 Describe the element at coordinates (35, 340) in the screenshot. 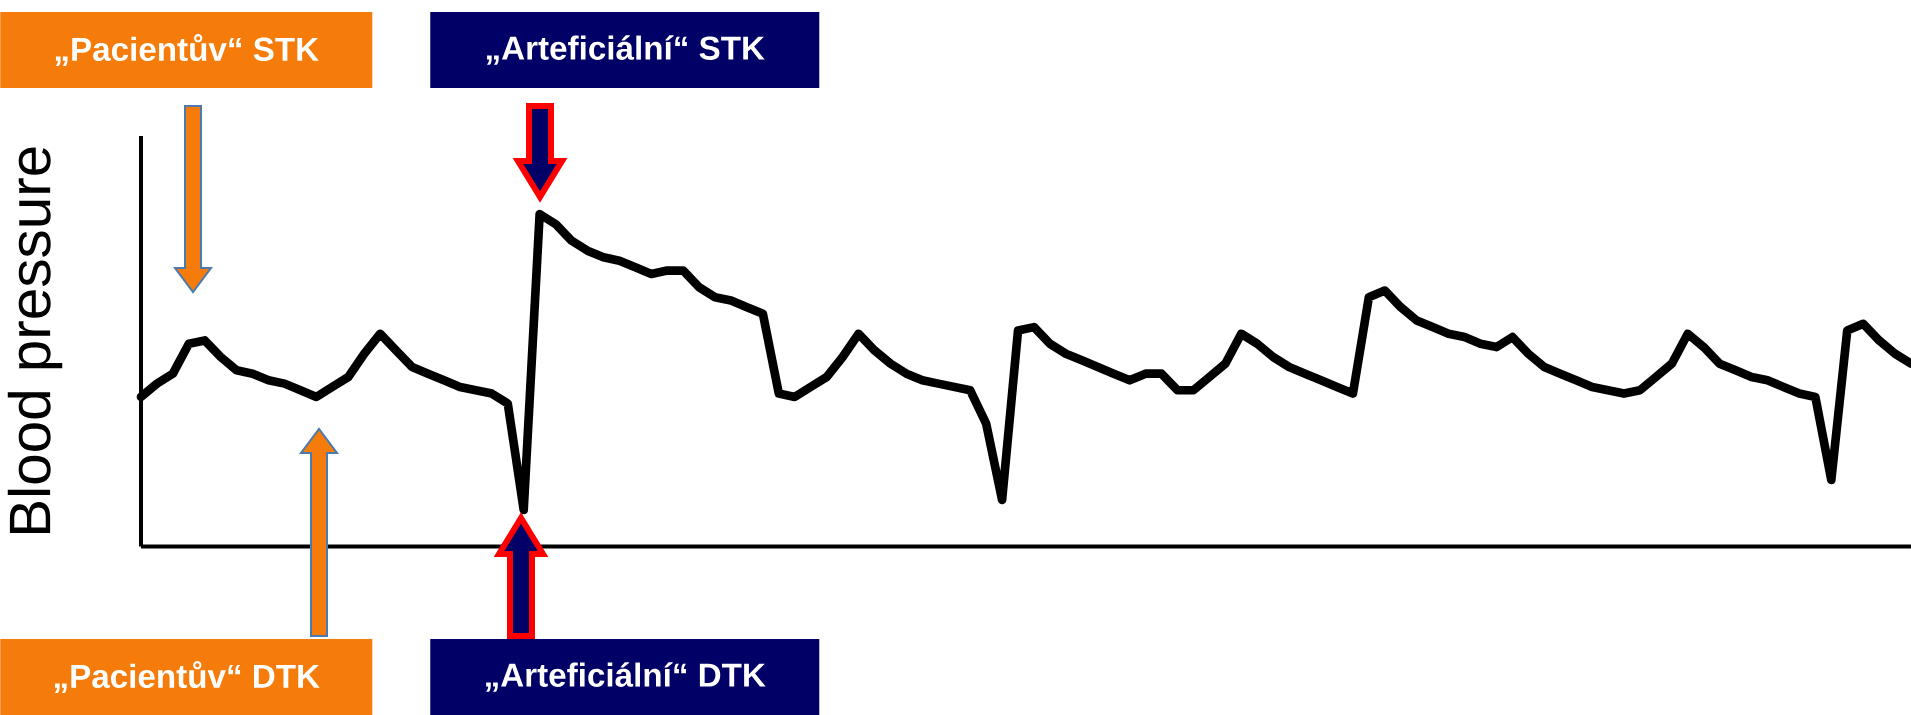

I see `y-axis-title: Blood pressure` at that location.